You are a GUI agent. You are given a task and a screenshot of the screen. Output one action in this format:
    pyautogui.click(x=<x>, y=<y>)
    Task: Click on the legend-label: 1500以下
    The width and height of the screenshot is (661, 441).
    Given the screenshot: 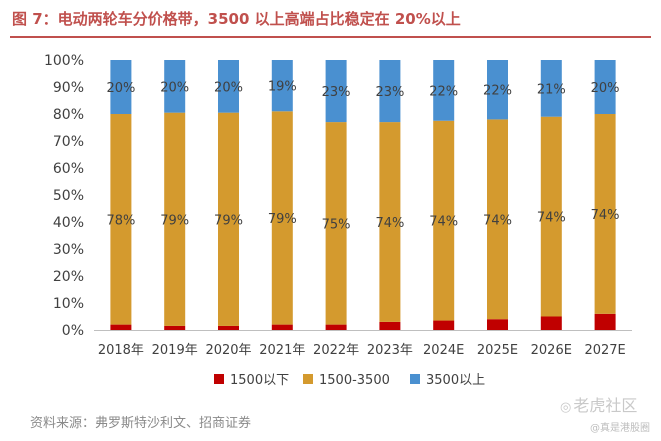 What is the action you would take?
    pyautogui.click(x=259, y=380)
    